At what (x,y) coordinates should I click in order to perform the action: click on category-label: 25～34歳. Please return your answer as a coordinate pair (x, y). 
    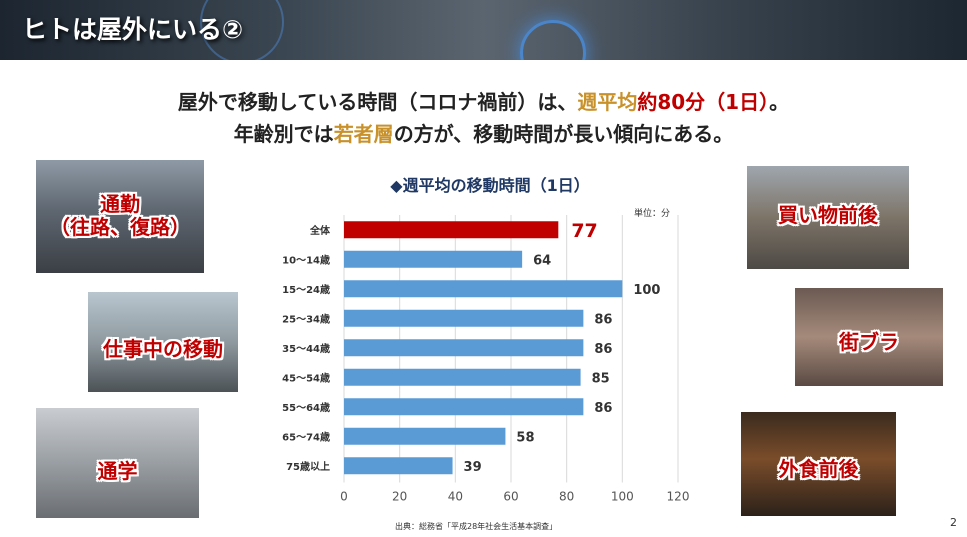
    Looking at the image, I should click on (306, 318).